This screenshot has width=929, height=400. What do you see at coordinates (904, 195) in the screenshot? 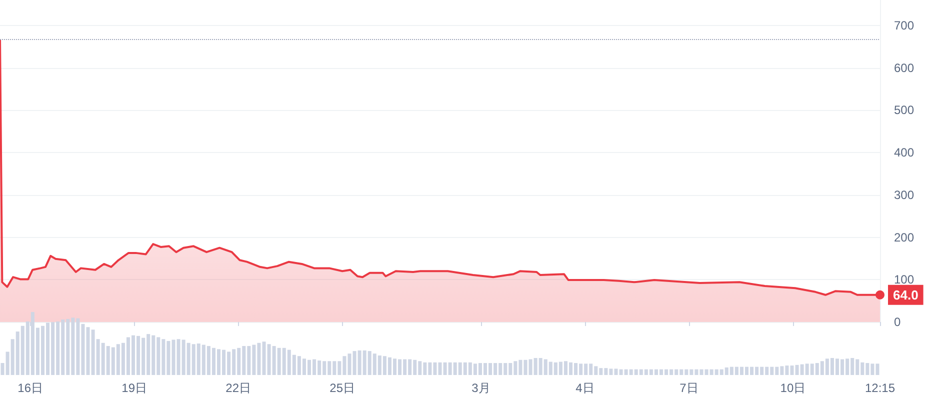
I see `y-tick-label: 300` at bounding box center [904, 195].